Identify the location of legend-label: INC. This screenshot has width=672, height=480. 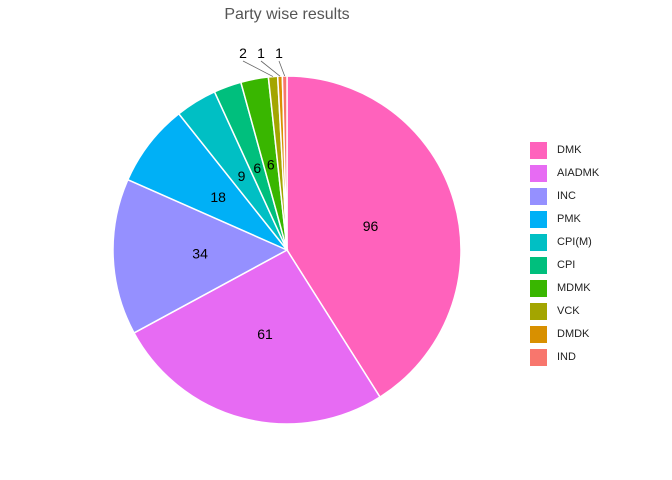
(566, 196).